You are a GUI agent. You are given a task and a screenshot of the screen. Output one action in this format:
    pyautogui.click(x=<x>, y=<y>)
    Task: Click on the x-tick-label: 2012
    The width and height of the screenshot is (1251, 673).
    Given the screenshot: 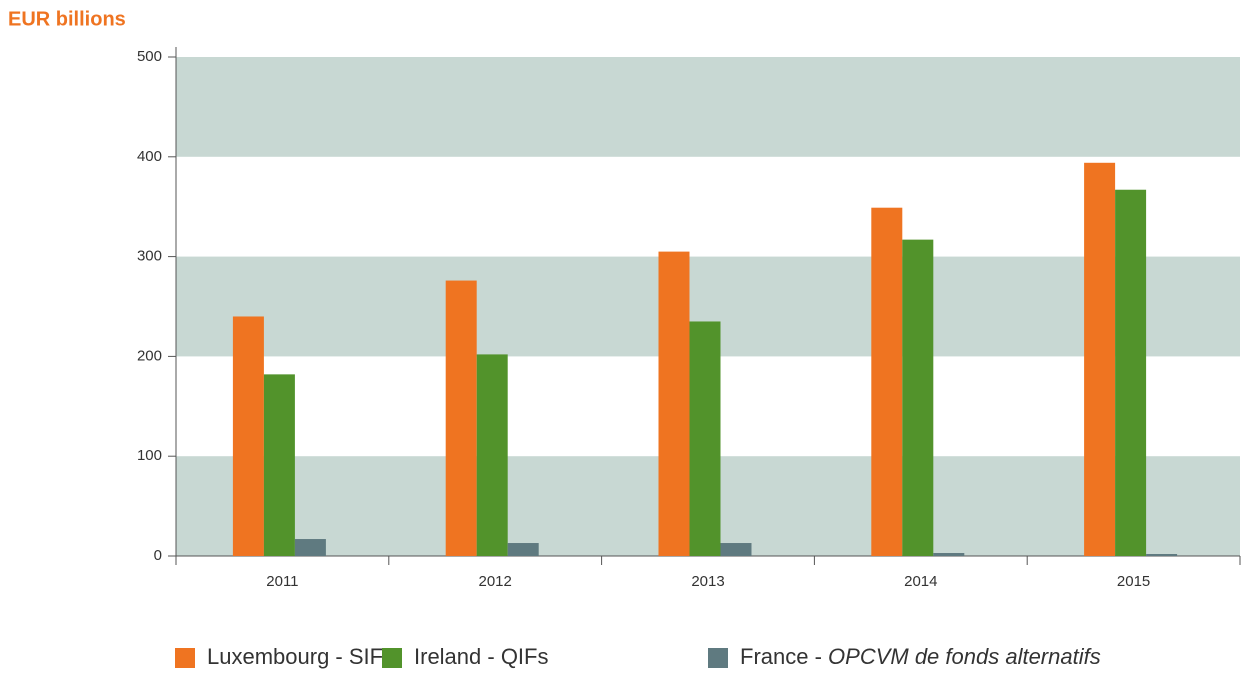 What is the action you would take?
    pyautogui.click(x=495, y=581)
    